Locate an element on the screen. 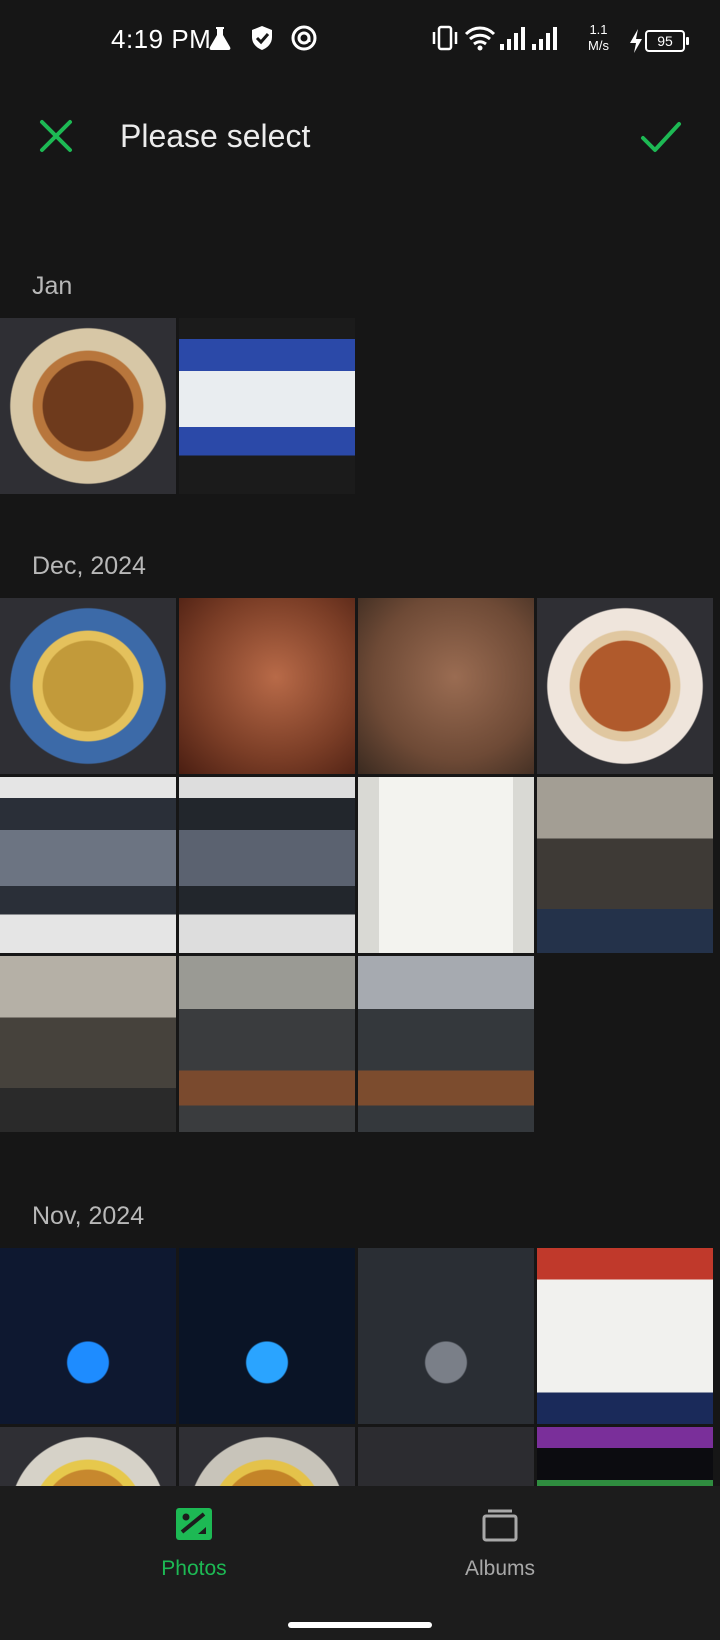 The width and height of the screenshot is (720, 1640). nav-label-albums: Albums is located at coordinates (500, 1568).